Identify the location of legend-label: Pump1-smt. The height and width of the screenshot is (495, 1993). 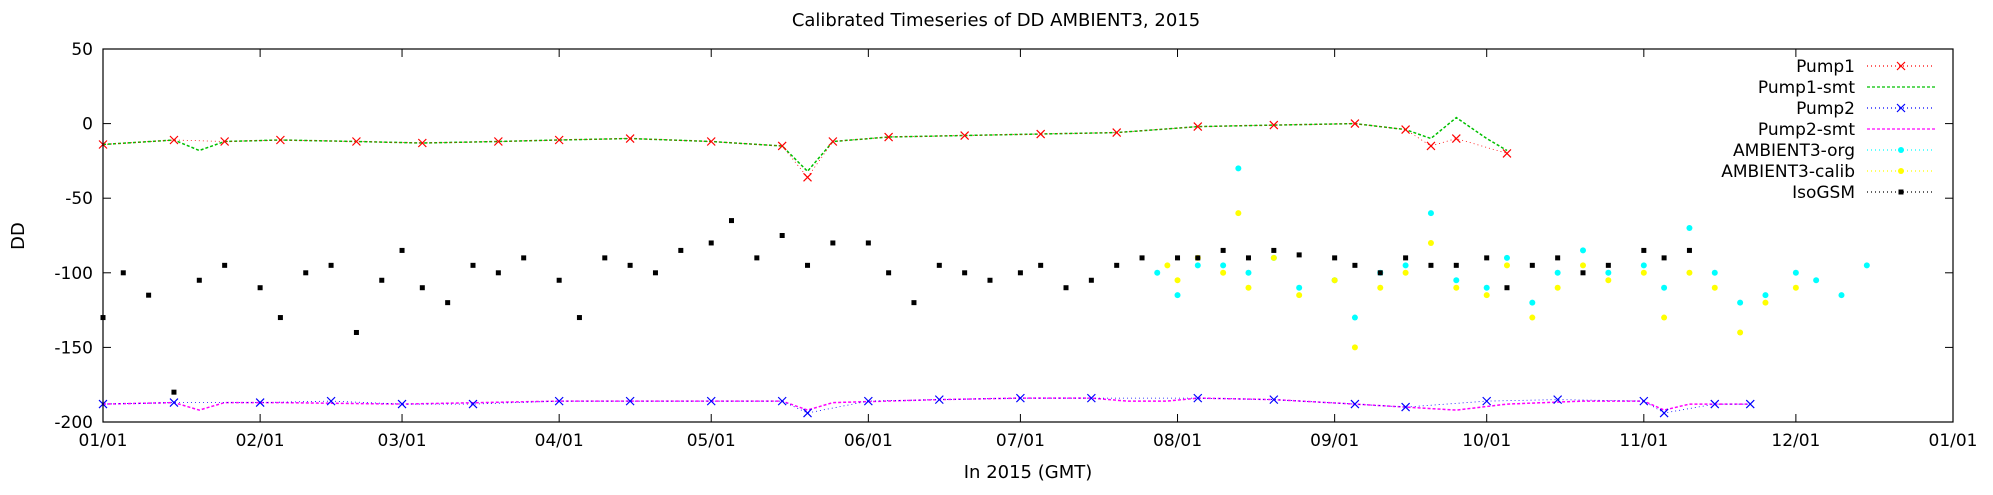
(1806, 88).